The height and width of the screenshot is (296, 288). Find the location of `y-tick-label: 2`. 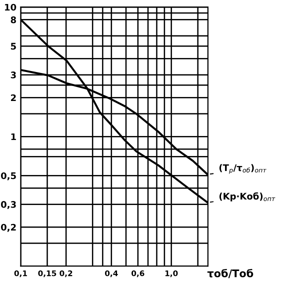

y-tick-label: 2 is located at coordinates (13, 98).